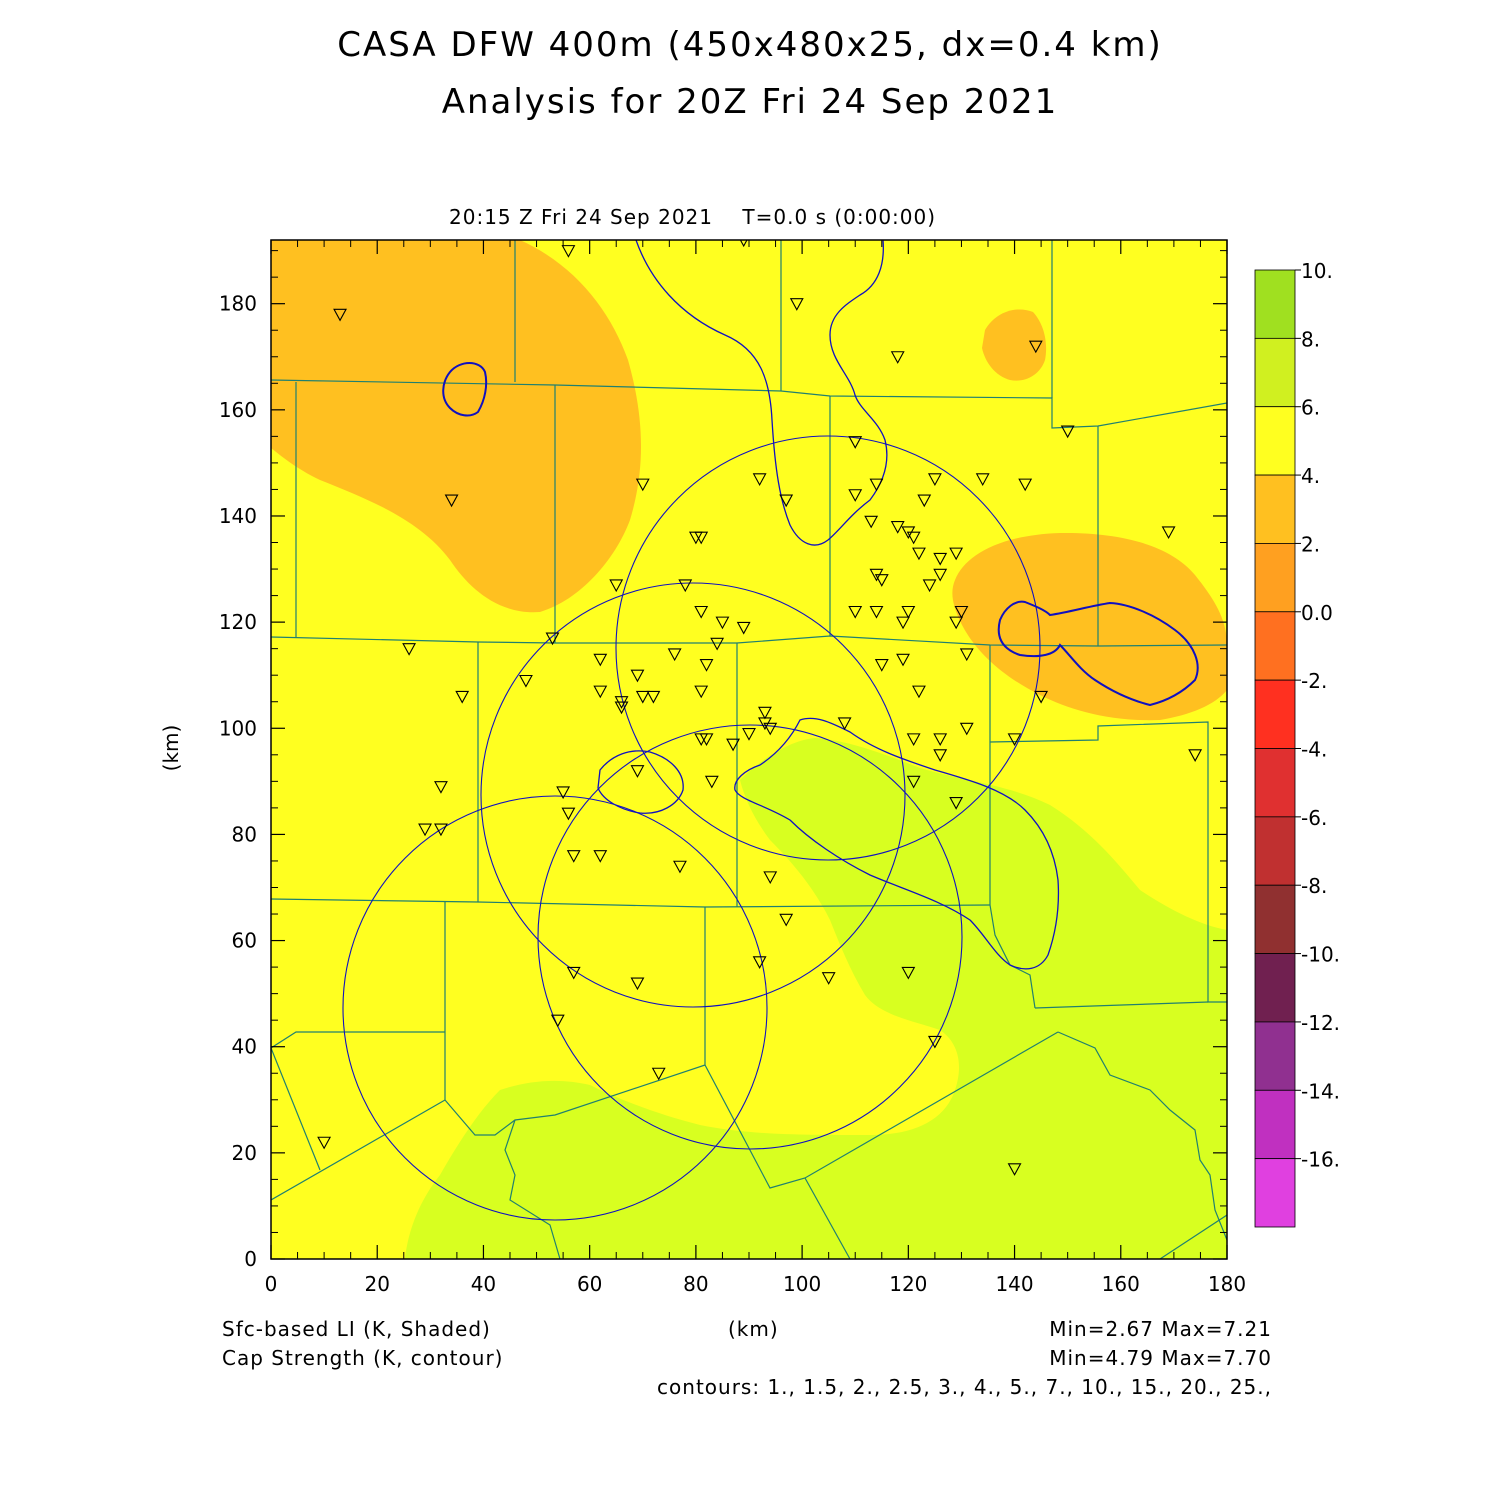 Image resolution: width=1500 pixels, height=1500 pixels. What do you see at coordinates (238, 516) in the screenshot?
I see `y-tick-label: 140` at bounding box center [238, 516].